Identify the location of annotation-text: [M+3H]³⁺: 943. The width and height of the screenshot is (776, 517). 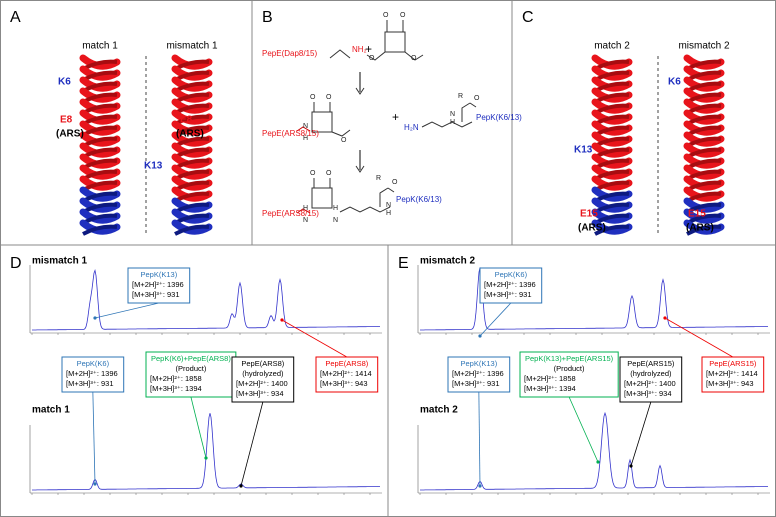
(344, 383).